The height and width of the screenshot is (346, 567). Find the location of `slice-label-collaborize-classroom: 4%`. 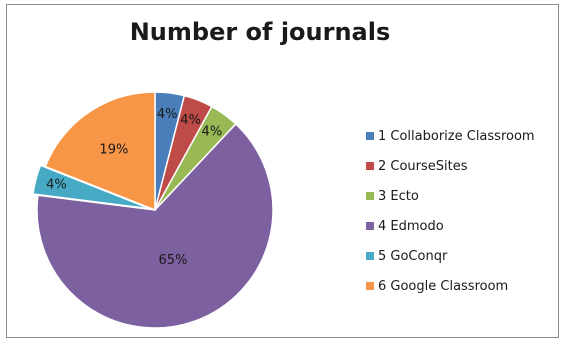

slice-label-collaborize-classroom: 4% is located at coordinates (167, 114).